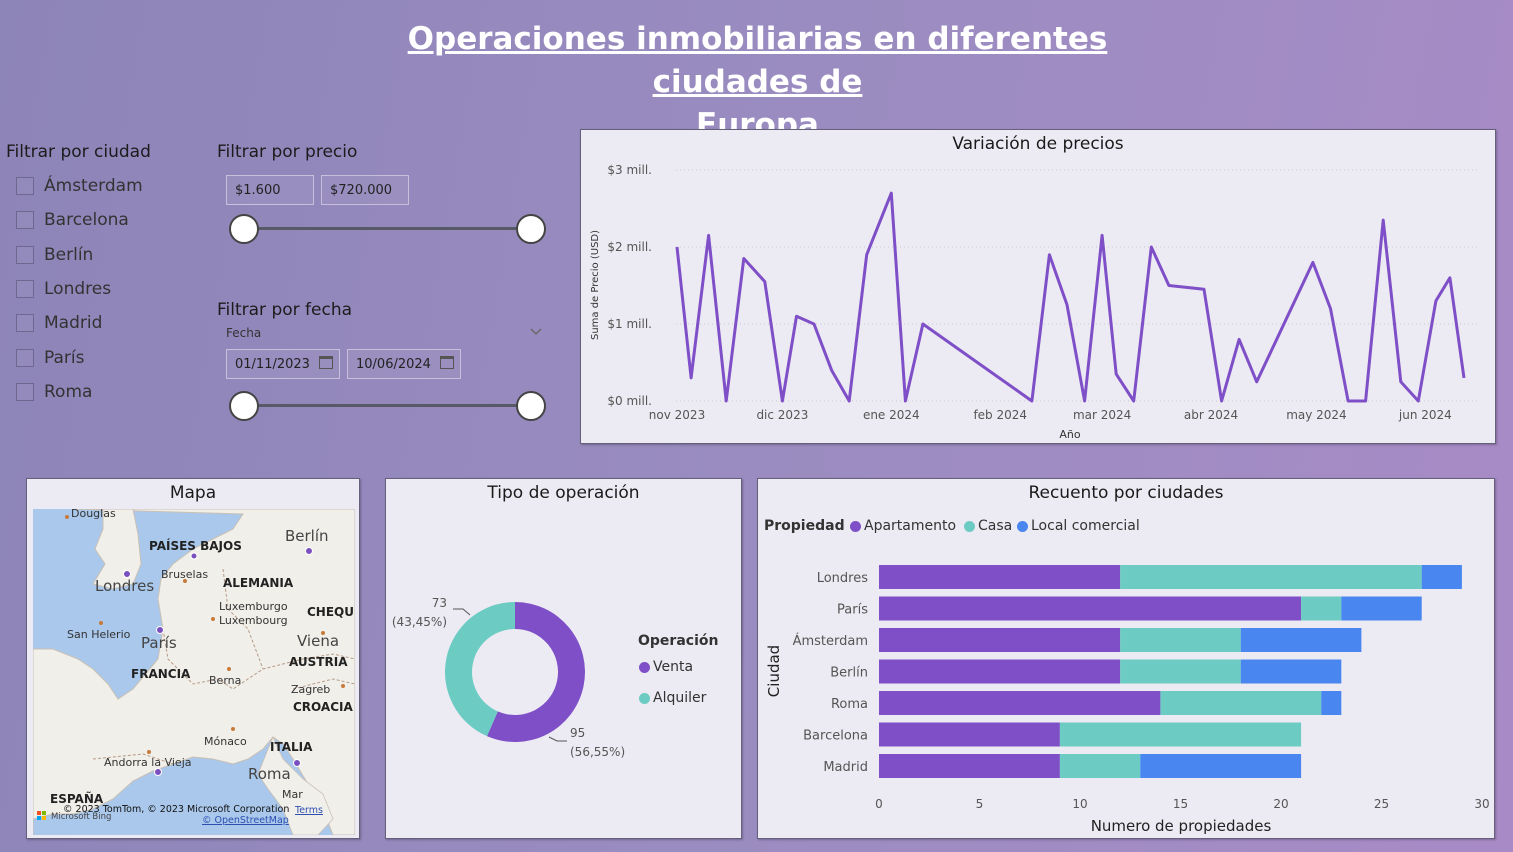  What do you see at coordinates (283, 364) in the screenshot?
I see `date-start-input: 01/11/2023` at bounding box center [283, 364].